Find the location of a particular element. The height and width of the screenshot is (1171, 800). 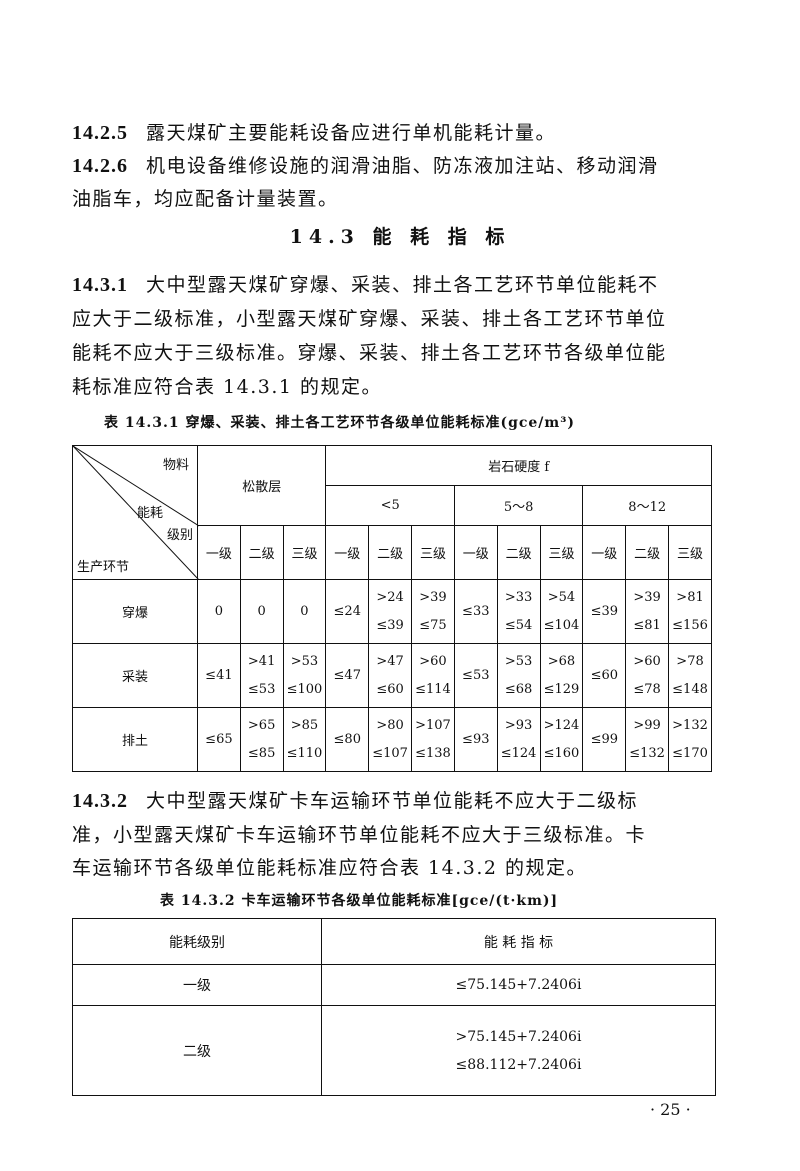

value-cell: >85 ≤110 is located at coordinates (304, 739).